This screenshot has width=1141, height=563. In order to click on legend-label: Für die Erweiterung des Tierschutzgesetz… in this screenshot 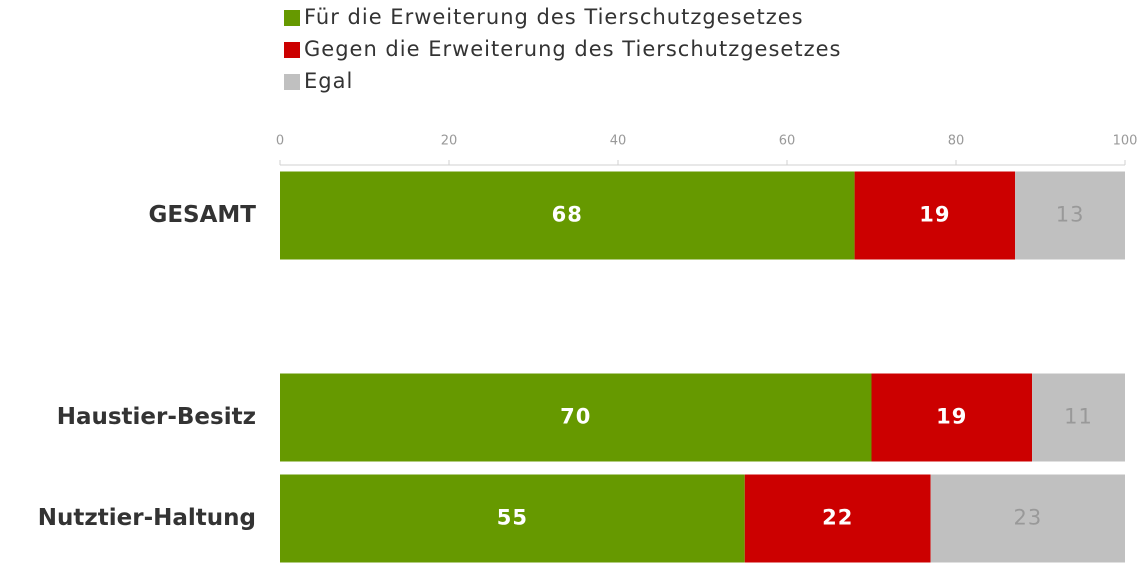, I will do `click(554, 17)`.